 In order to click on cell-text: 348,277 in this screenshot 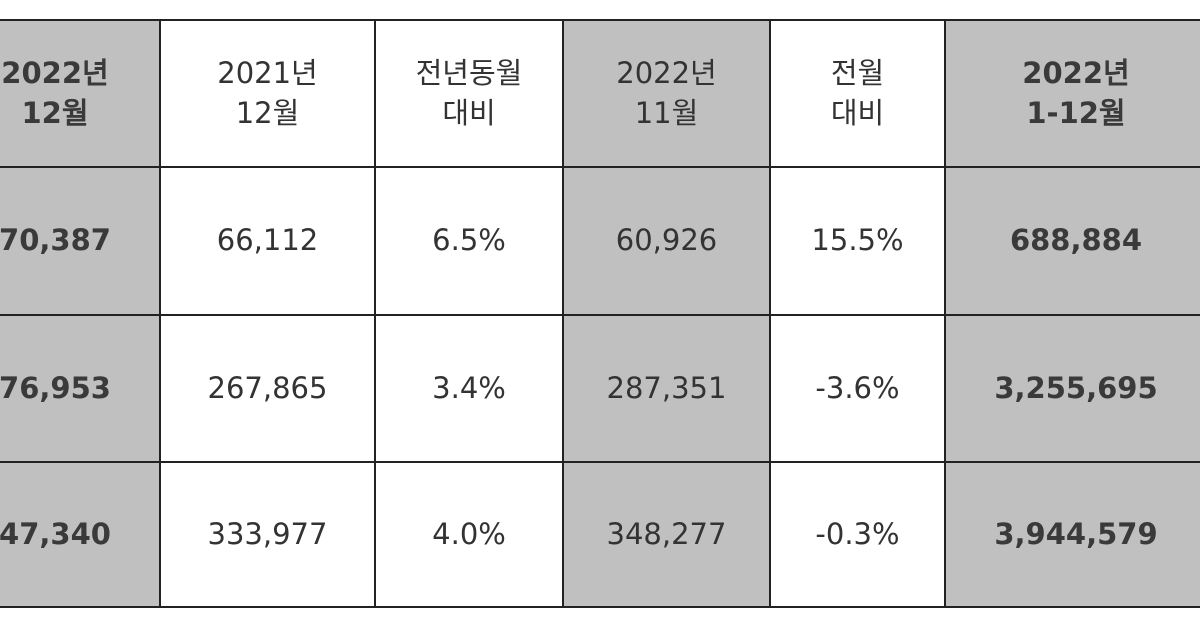, I will do `click(666, 533)`.